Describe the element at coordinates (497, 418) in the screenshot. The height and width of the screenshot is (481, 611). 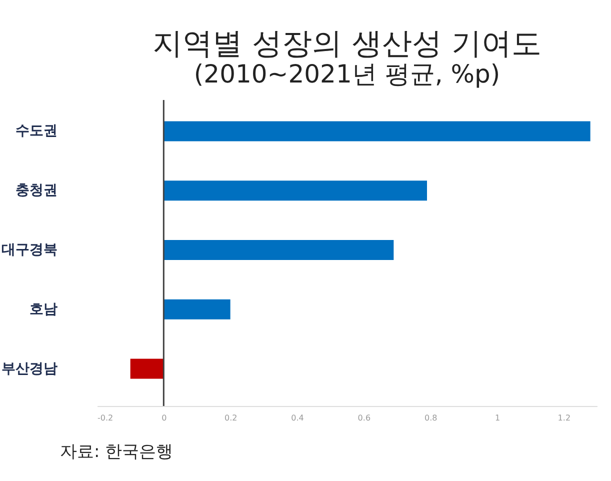
I see `x-tick-label: 1` at that location.